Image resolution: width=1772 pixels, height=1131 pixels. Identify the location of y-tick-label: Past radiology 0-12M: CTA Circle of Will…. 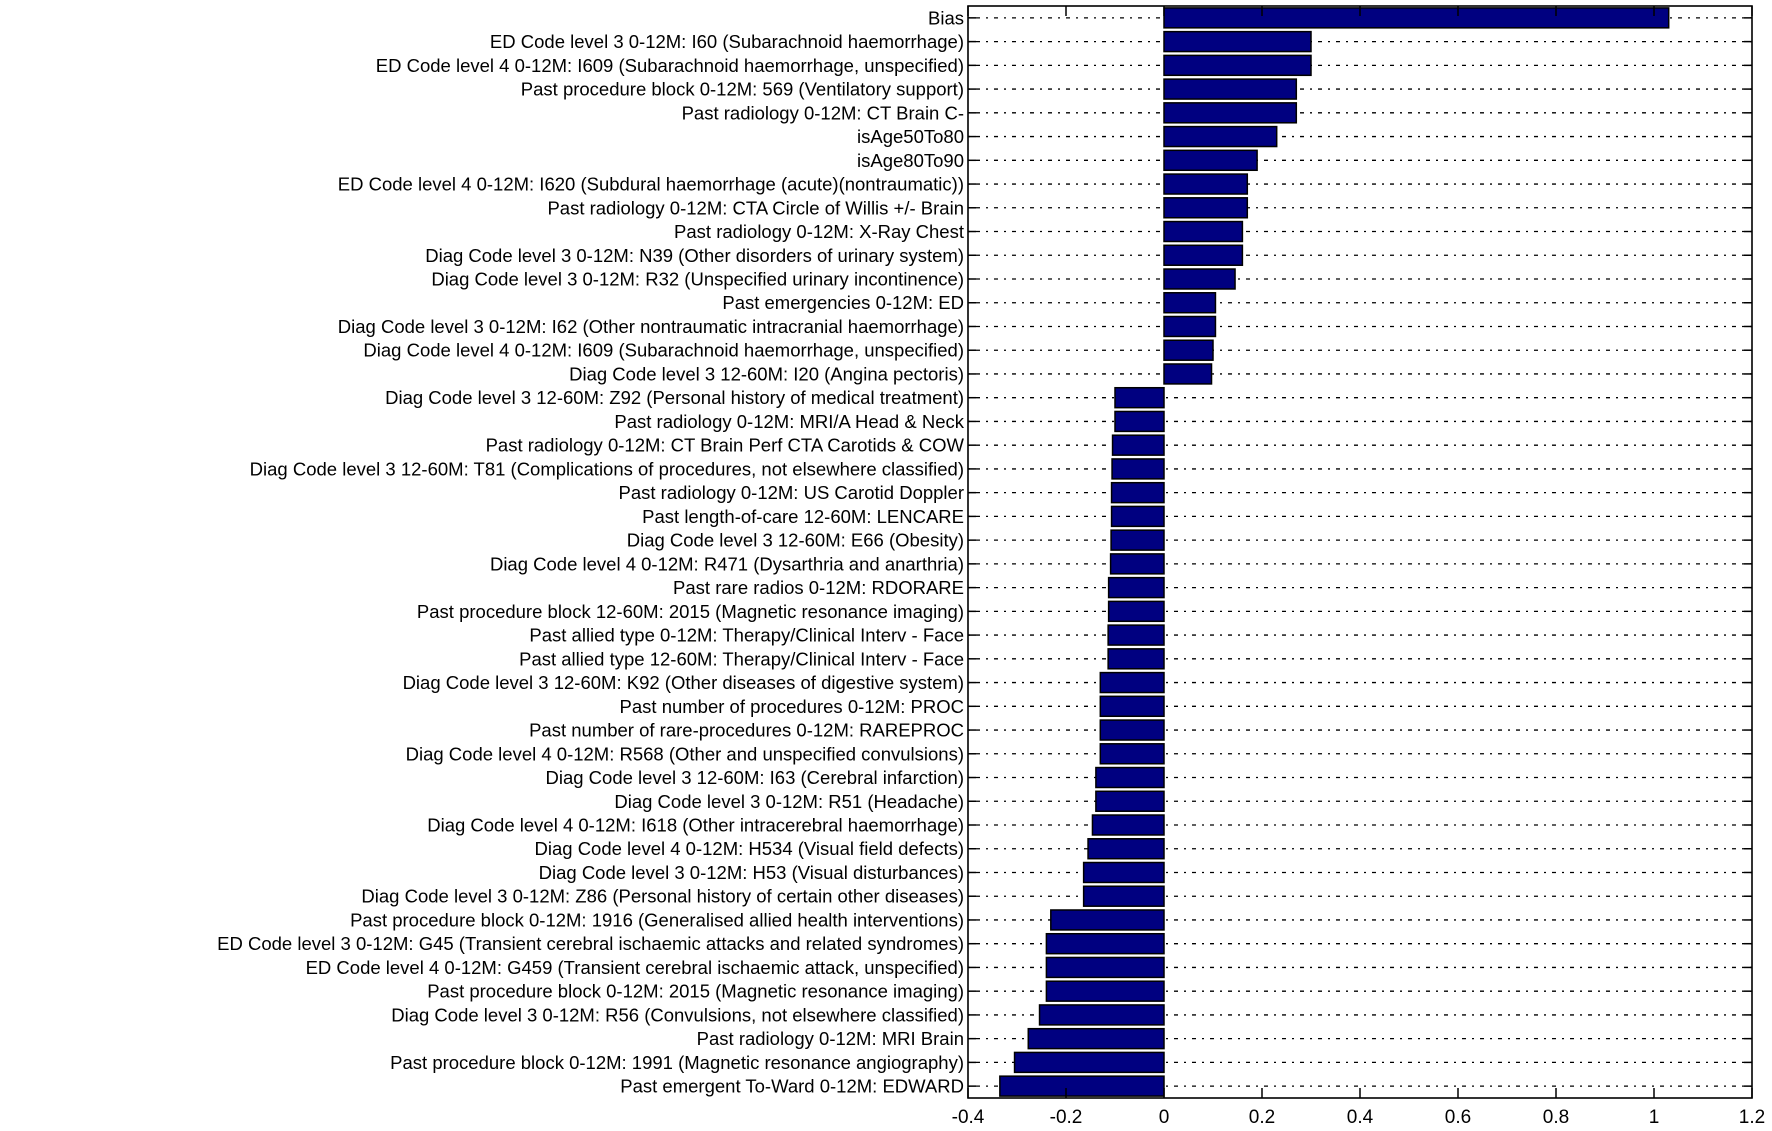
(755, 207).